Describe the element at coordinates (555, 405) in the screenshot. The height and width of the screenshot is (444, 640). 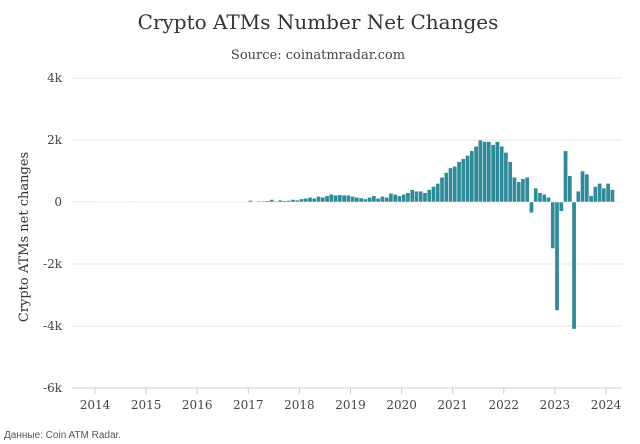
I see `x-tick-label: 2023` at that location.